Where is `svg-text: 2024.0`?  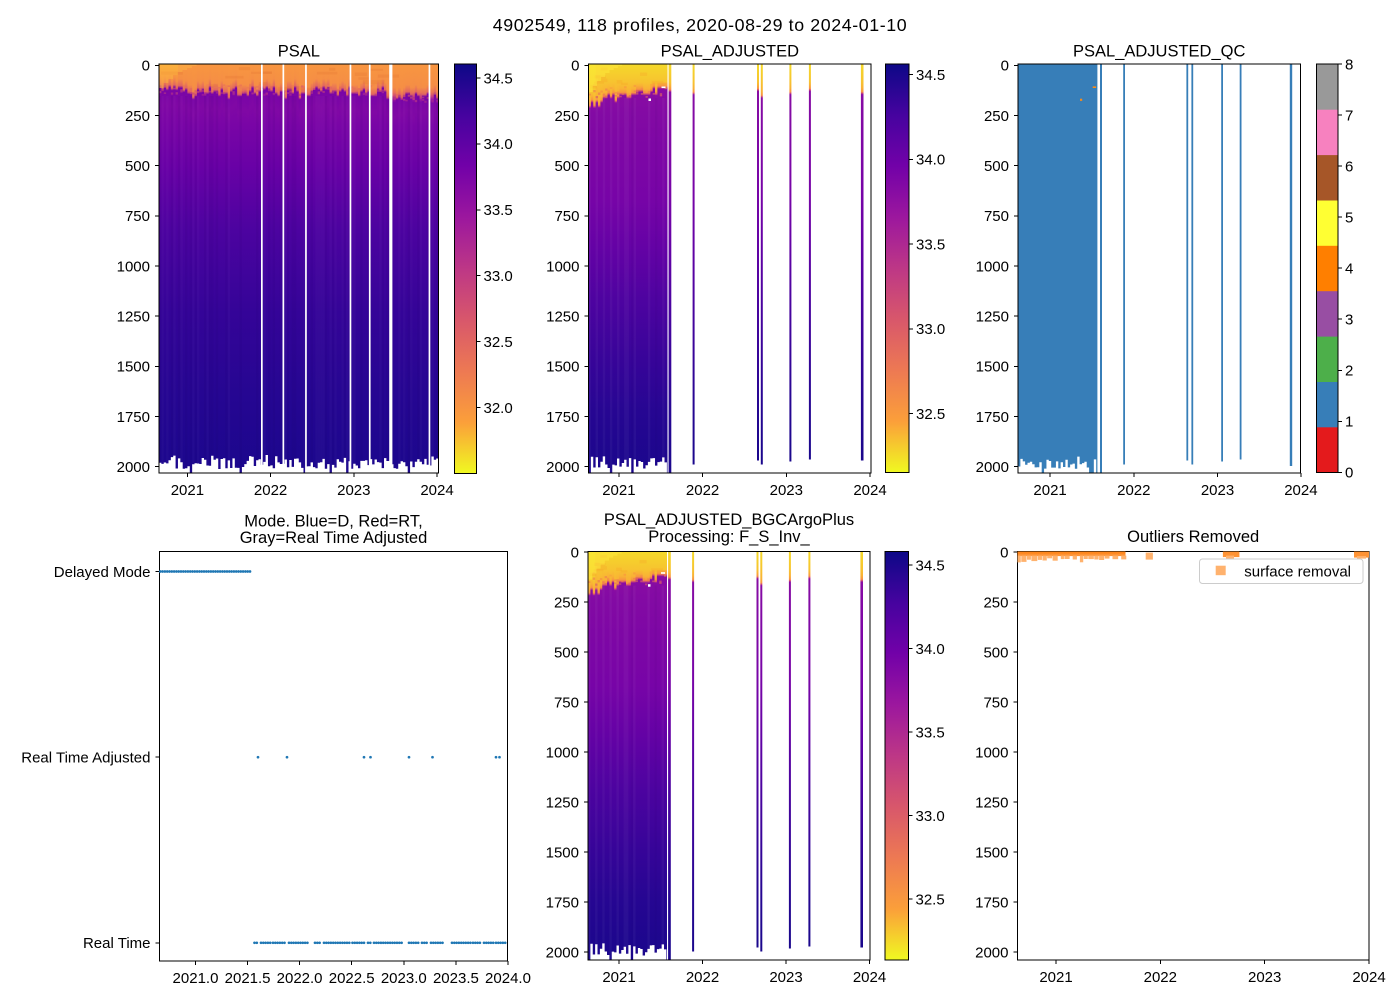 svg-text: 2024.0 is located at coordinates (508, 978).